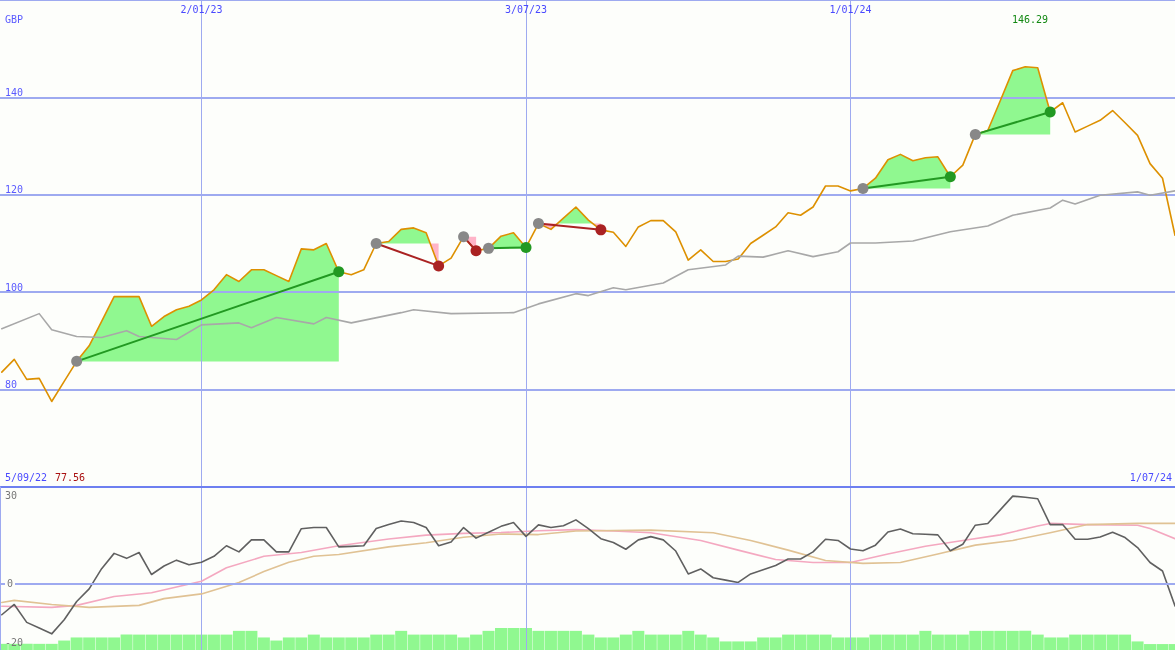 The height and width of the screenshot is (650, 1175). Describe the element at coordinates (201, 9) in the screenshot. I see `x-tick-label: 2/01/23` at that location.